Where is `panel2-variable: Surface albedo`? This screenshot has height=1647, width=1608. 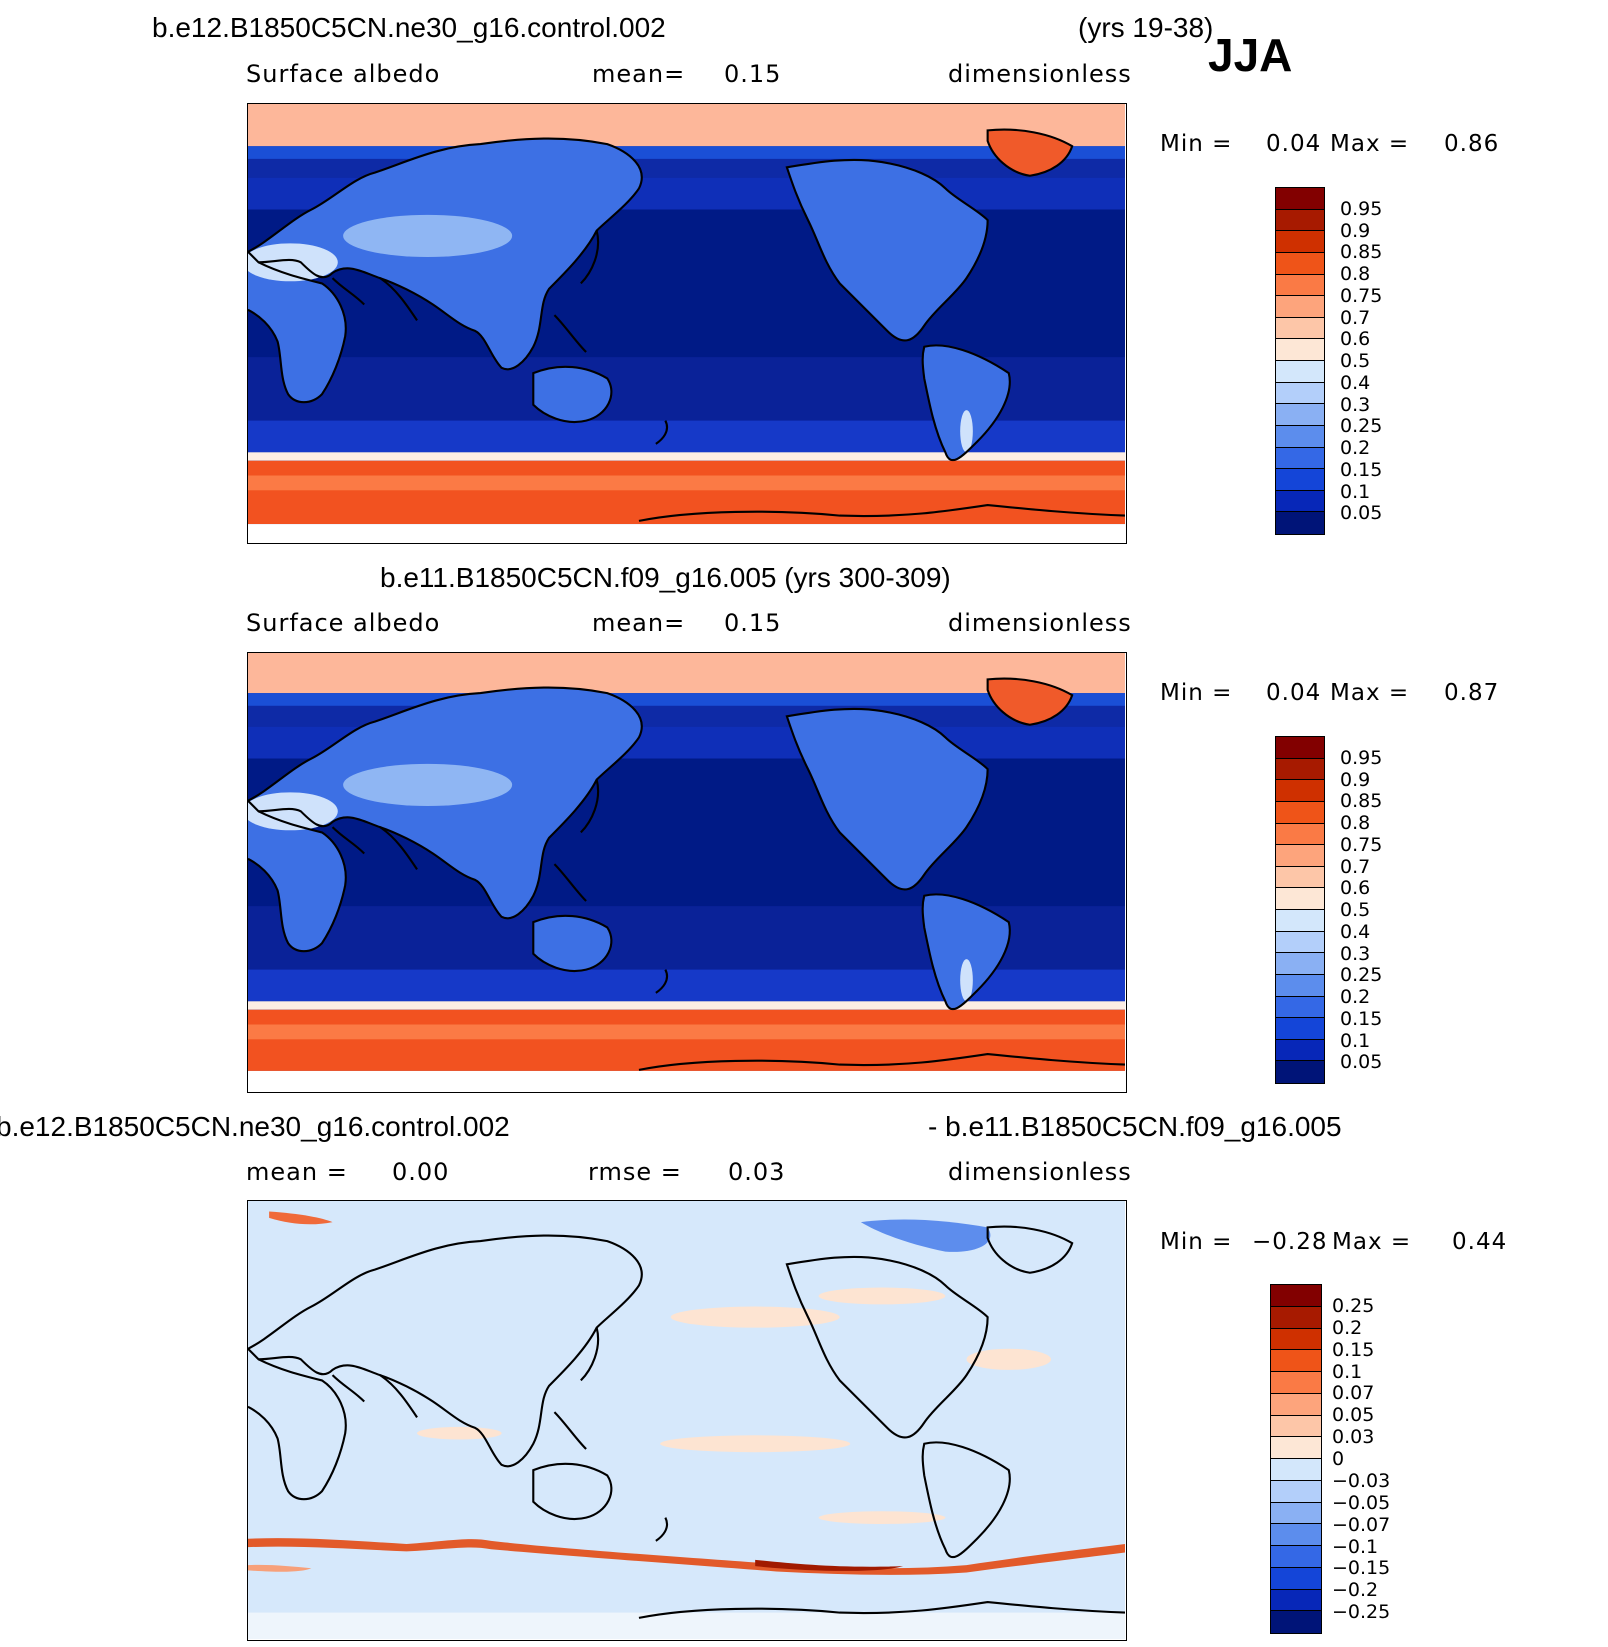 panel2-variable: Surface albedo is located at coordinates (343, 623).